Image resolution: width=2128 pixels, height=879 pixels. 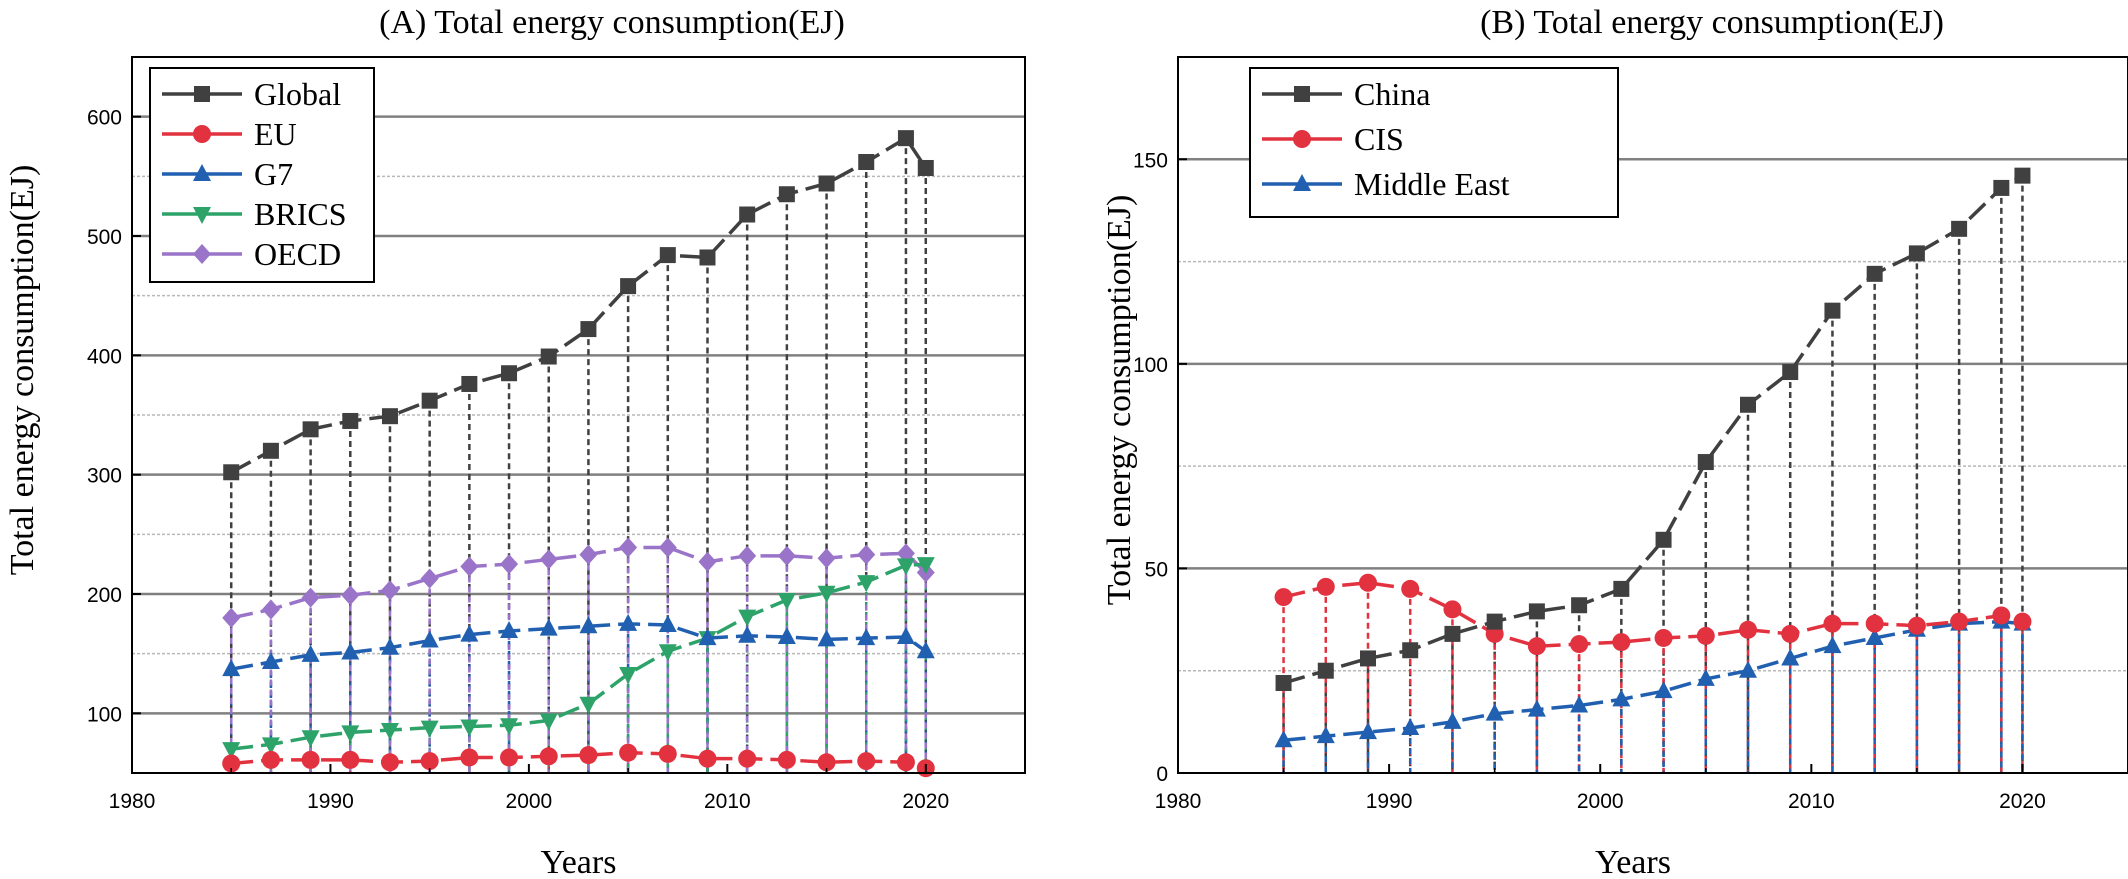 I want to click on legend-label: EU, so click(x=275, y=134).